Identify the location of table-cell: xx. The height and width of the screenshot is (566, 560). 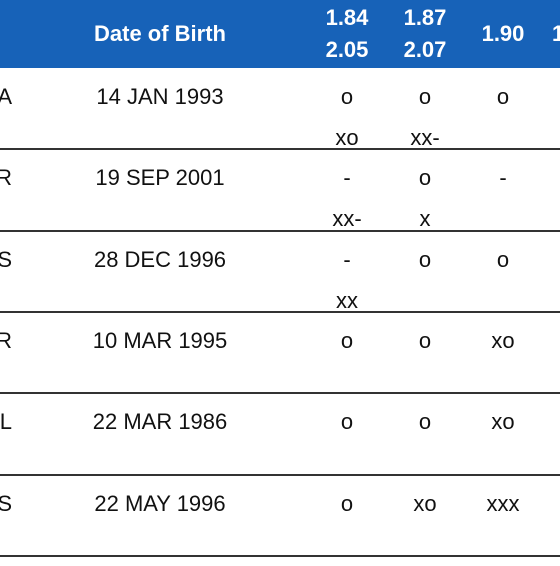
(347, 300).